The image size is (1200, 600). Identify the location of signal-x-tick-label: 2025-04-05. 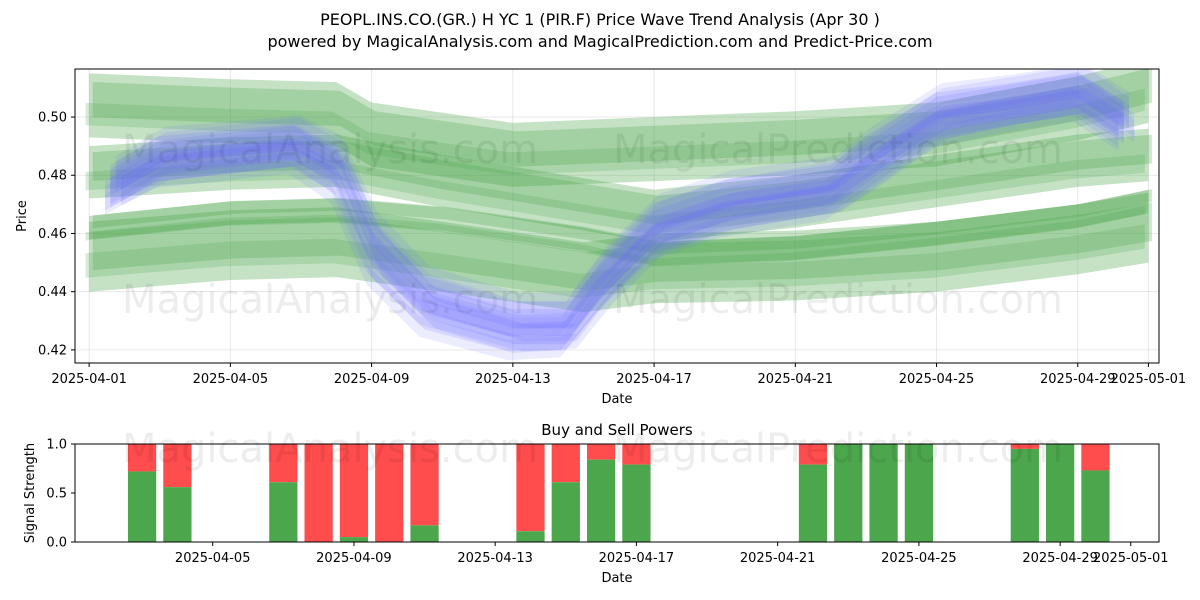
(213, 558).